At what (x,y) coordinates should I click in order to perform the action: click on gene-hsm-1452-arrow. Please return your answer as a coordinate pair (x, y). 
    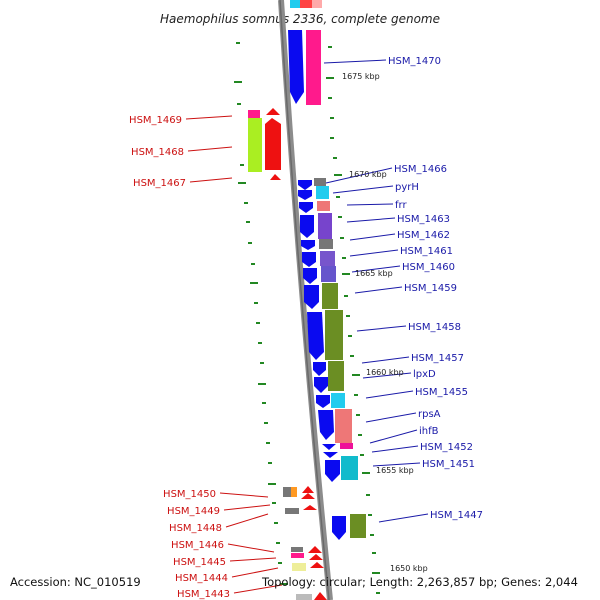
    Looking at the image, I should click on (330, 455).